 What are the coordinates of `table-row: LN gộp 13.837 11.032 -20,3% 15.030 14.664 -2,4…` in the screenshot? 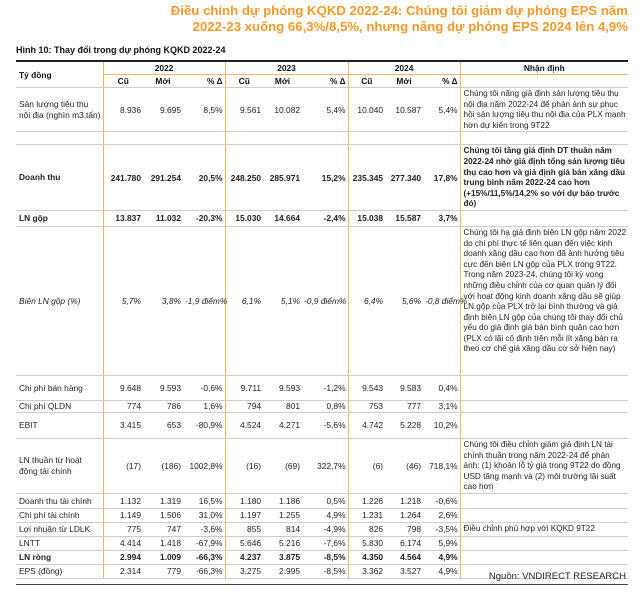 It's located at (322, 218).